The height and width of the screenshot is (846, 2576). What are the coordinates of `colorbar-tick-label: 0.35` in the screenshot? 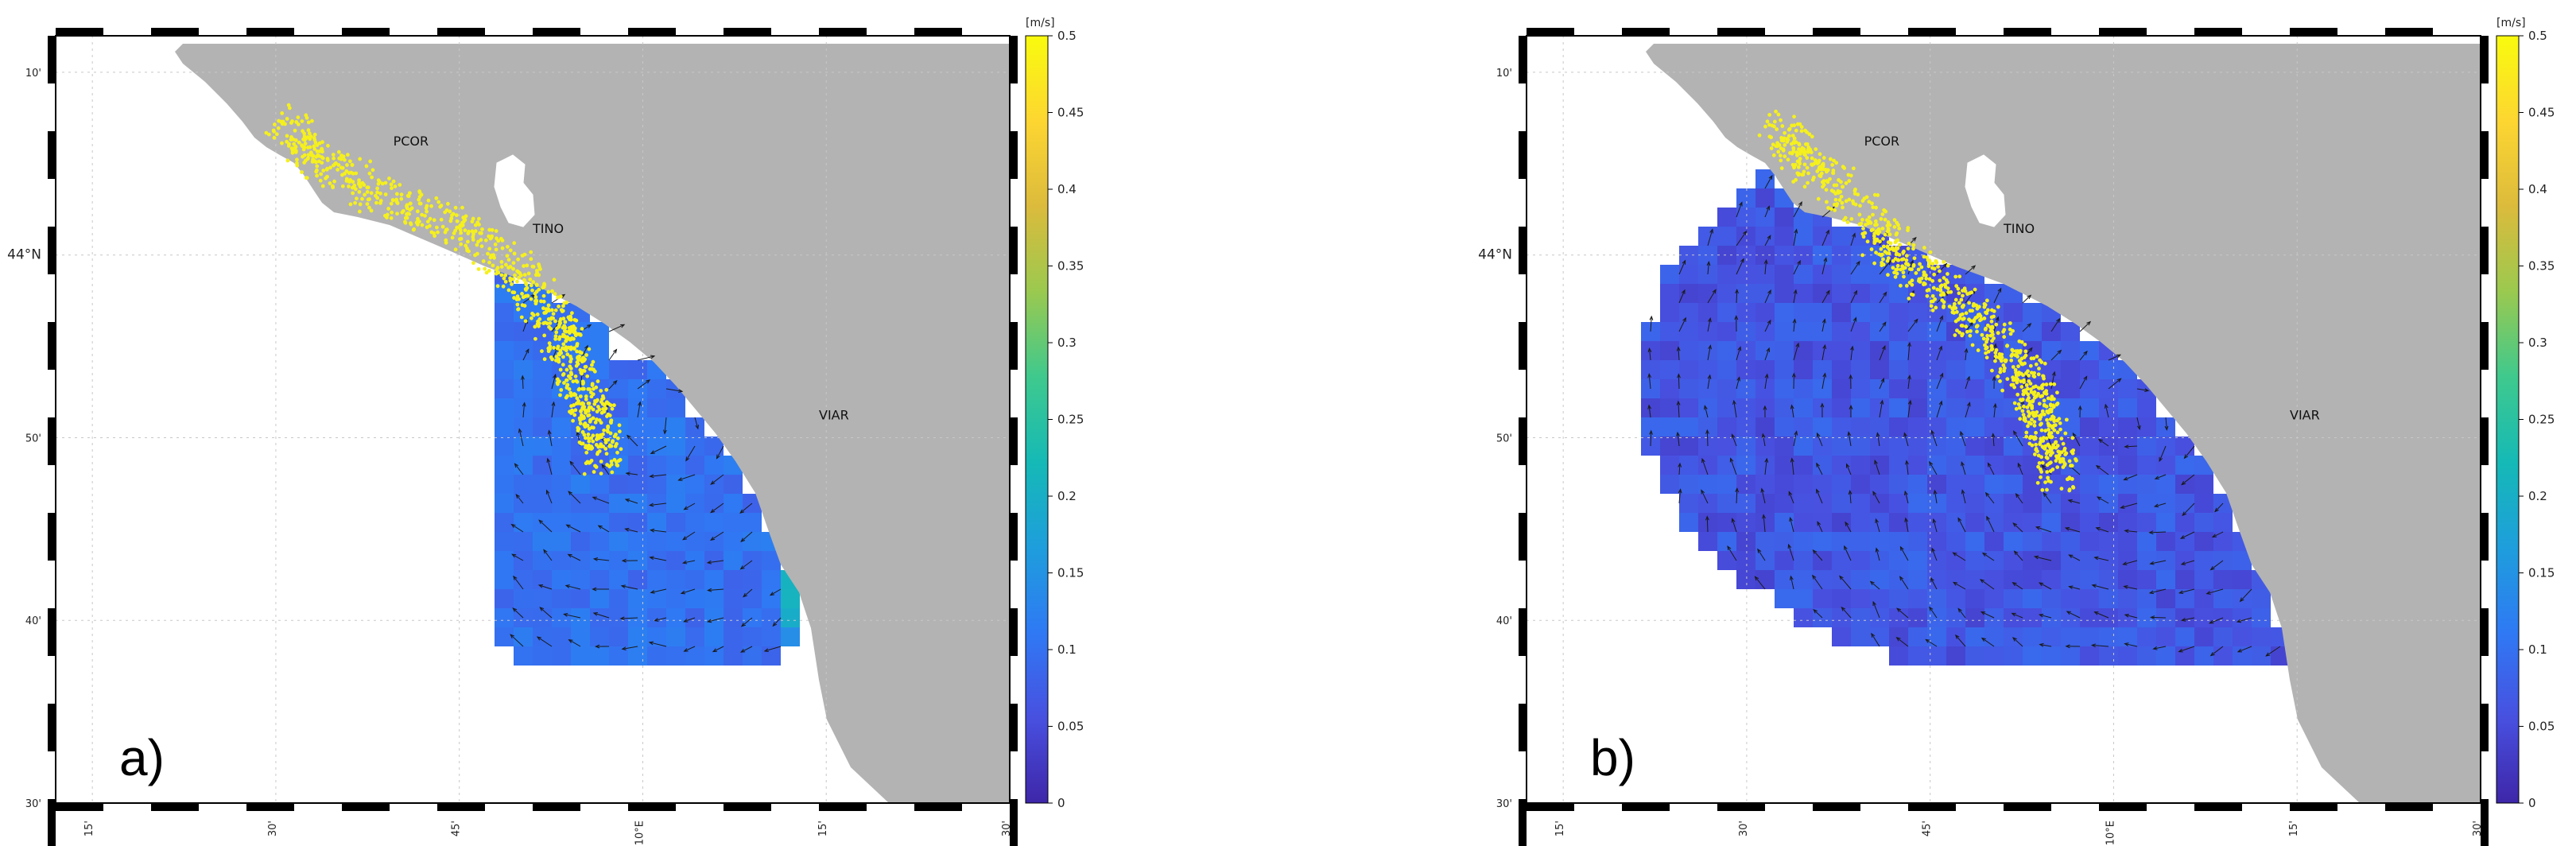 It's located at (1070, 266).